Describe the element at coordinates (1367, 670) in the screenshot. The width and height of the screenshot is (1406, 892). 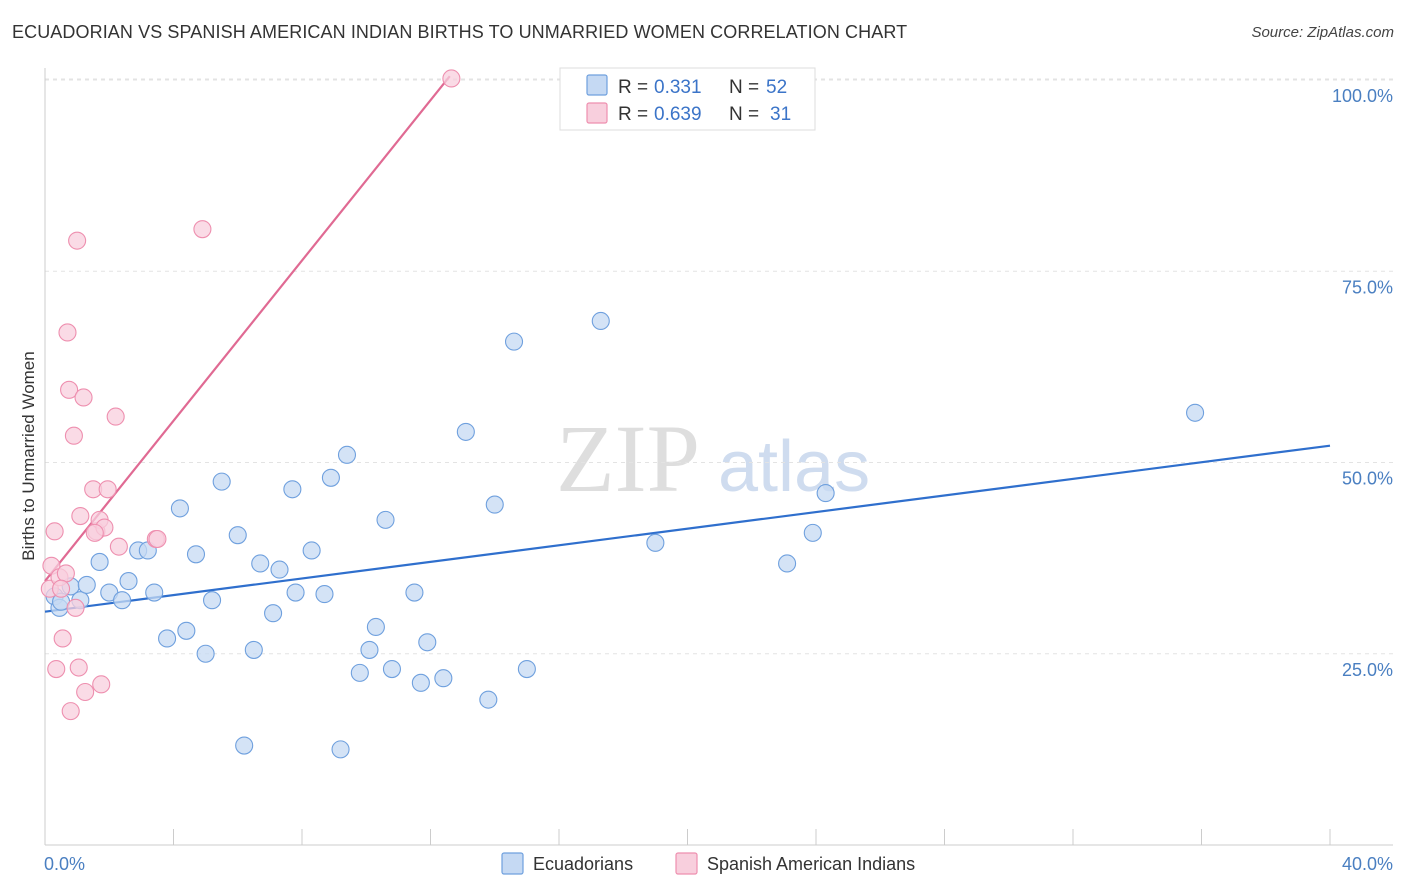
I see `y-tick-label-25: 25.0%` at that location.